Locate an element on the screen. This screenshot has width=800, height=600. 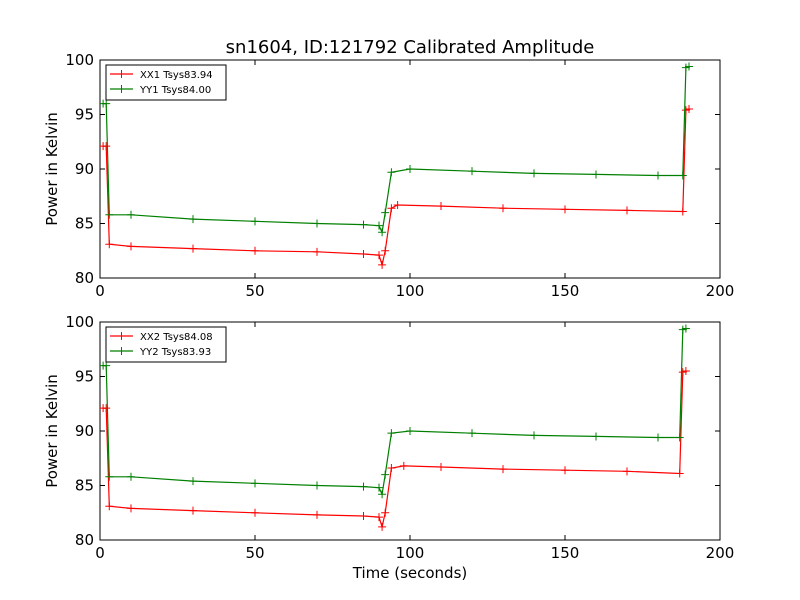
y-tick-label: 90 is located at coordinates (84, 431).